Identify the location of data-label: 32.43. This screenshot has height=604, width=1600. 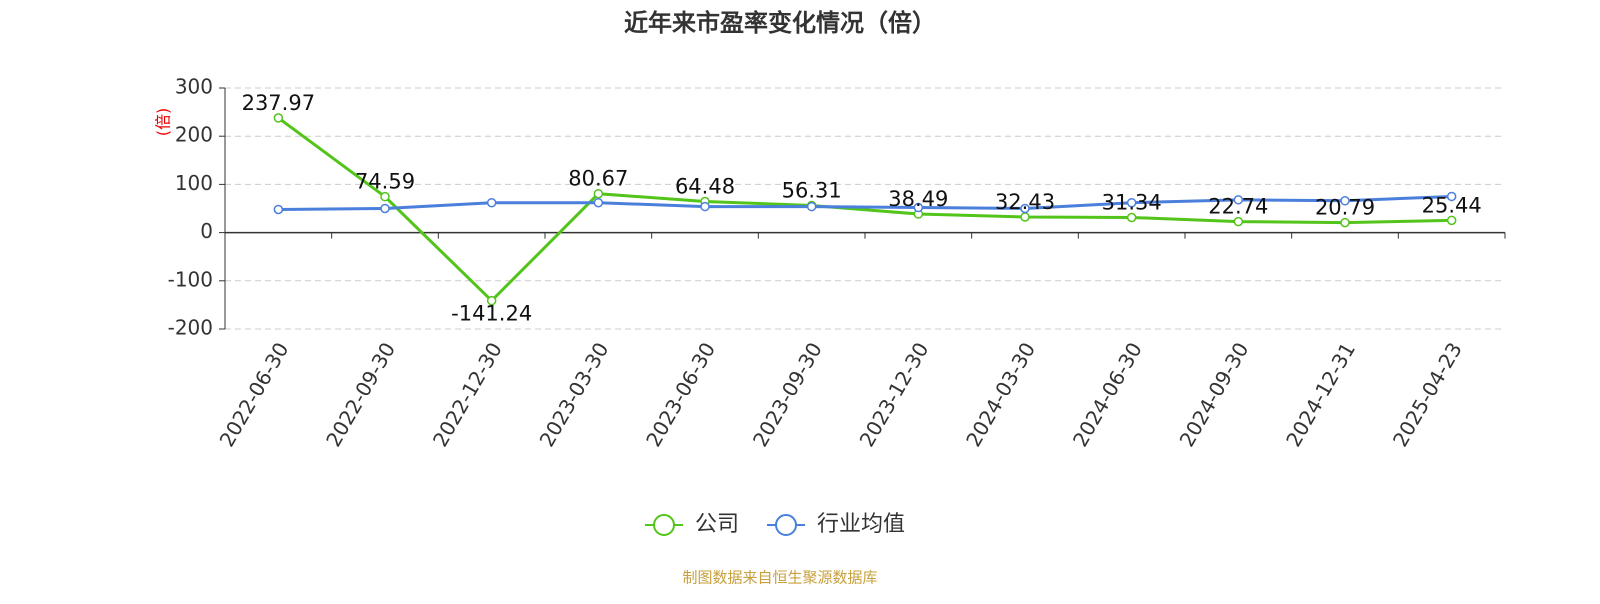
(1025, 202).